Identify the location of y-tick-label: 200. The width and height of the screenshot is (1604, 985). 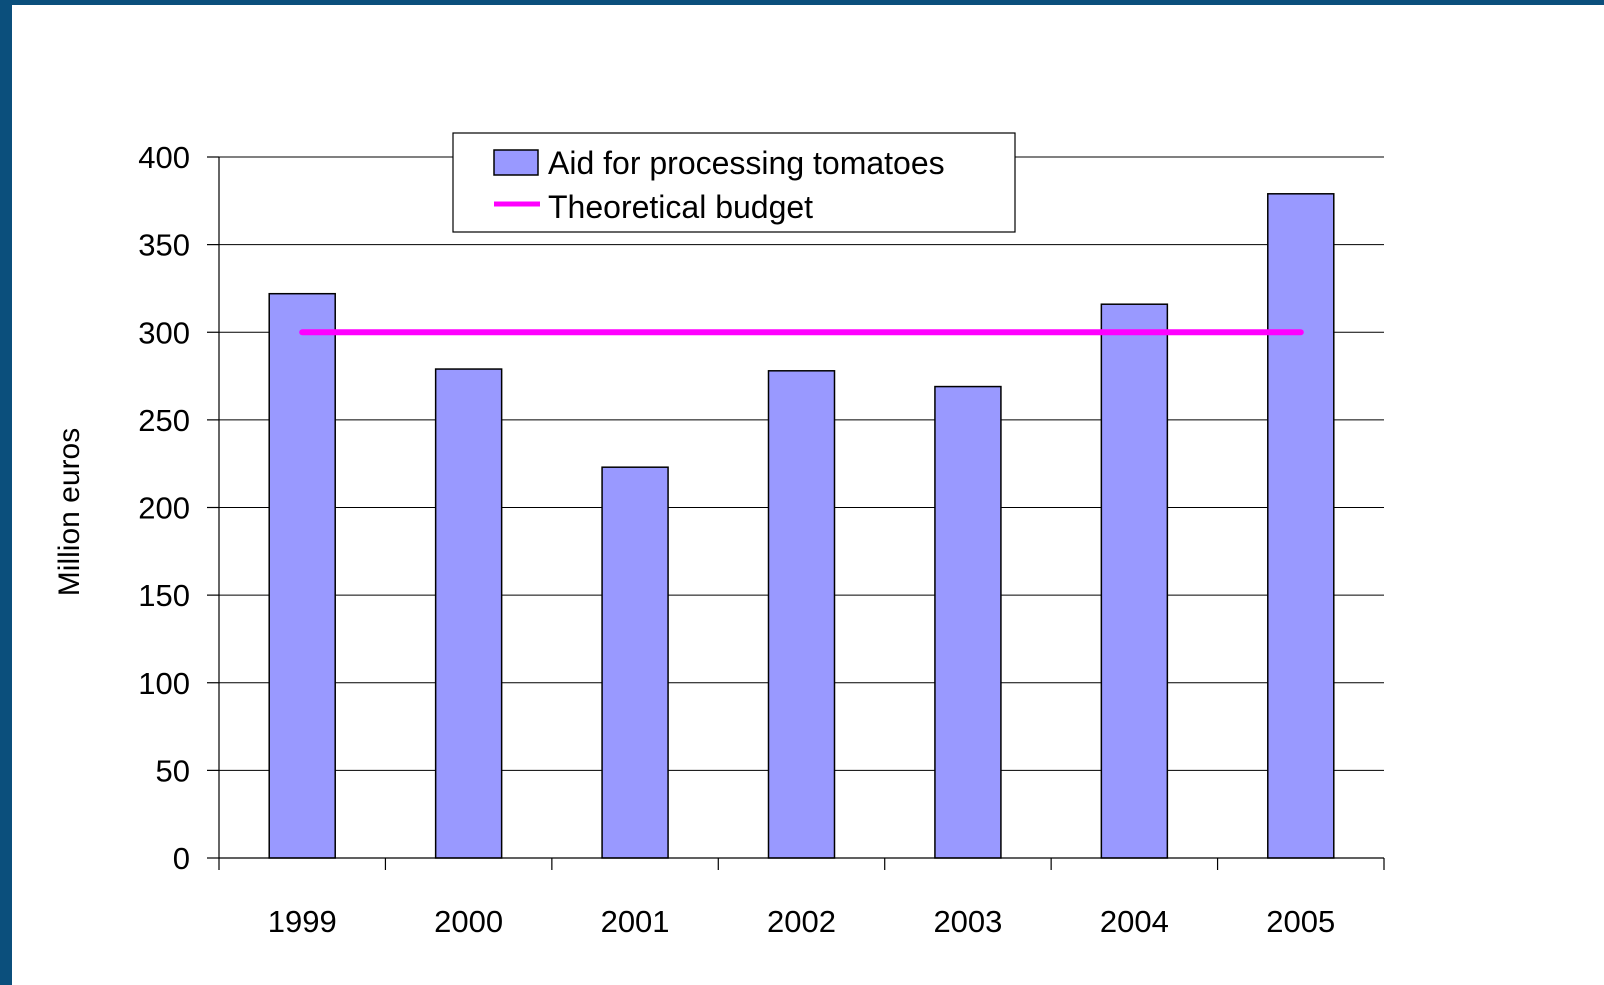
(164, 508).